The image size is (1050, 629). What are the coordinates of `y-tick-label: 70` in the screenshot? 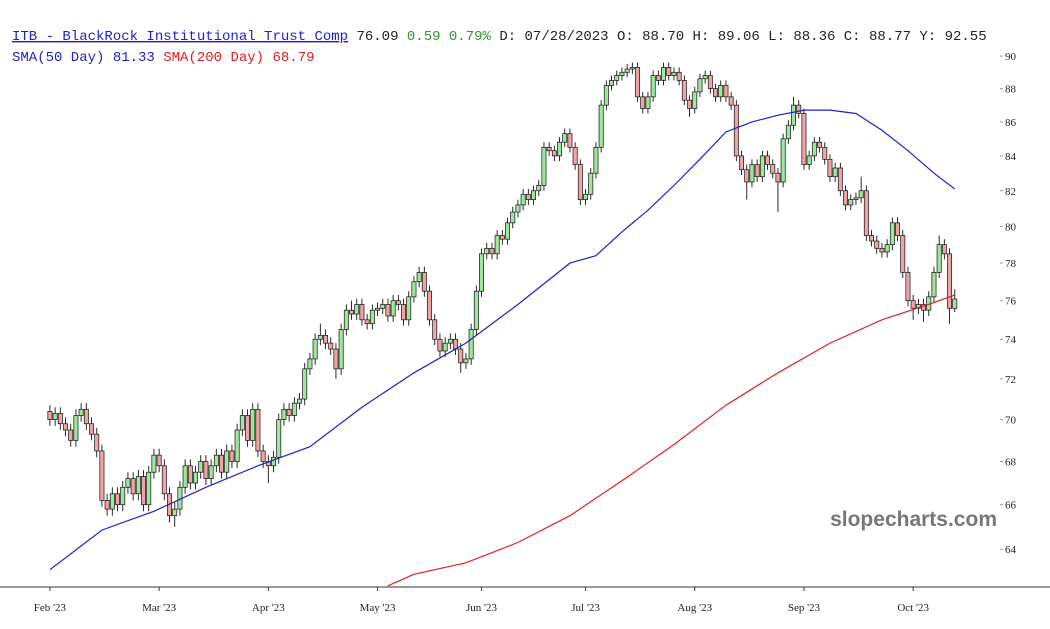 It's located at (1011, 421).